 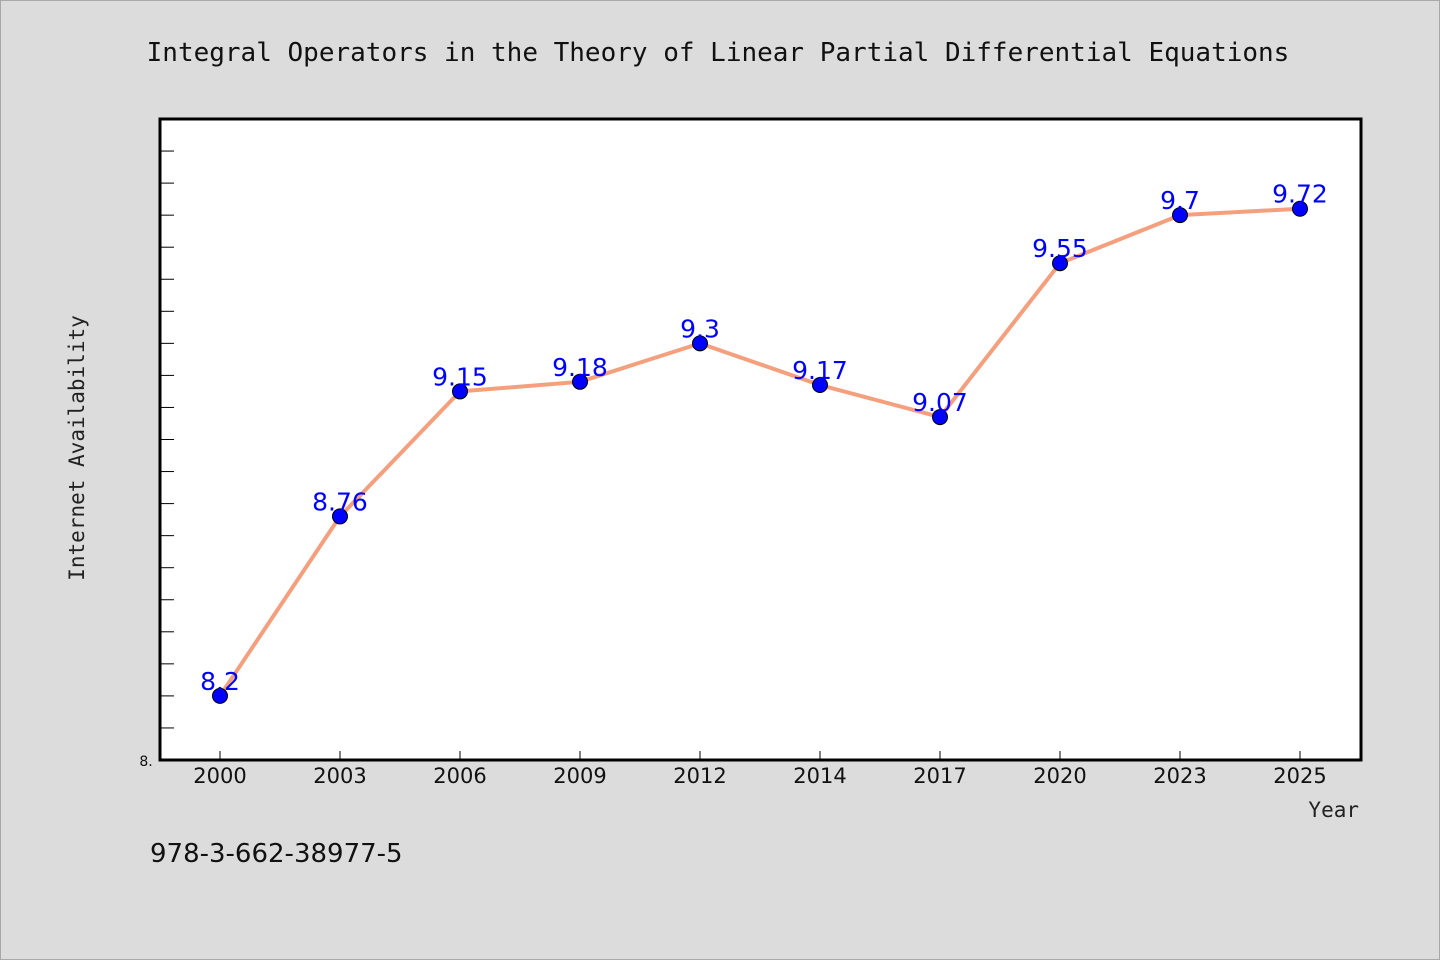 What do you see at coordinates (220, 681) in the screenshot?
I see `data-label: 8.2` at bounding box center [220, 681].